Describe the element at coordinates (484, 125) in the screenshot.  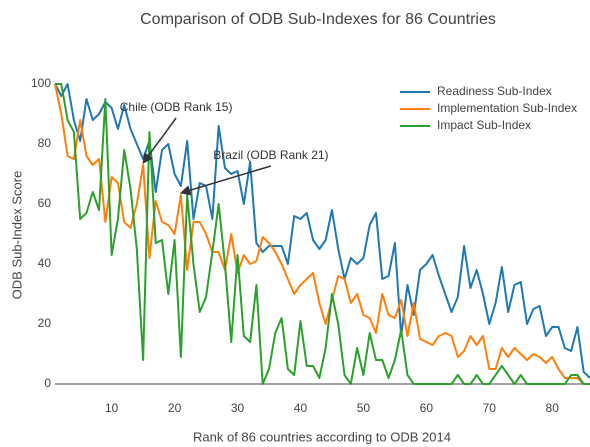
I see `legend-label: Impact Sub-Index` at that location.